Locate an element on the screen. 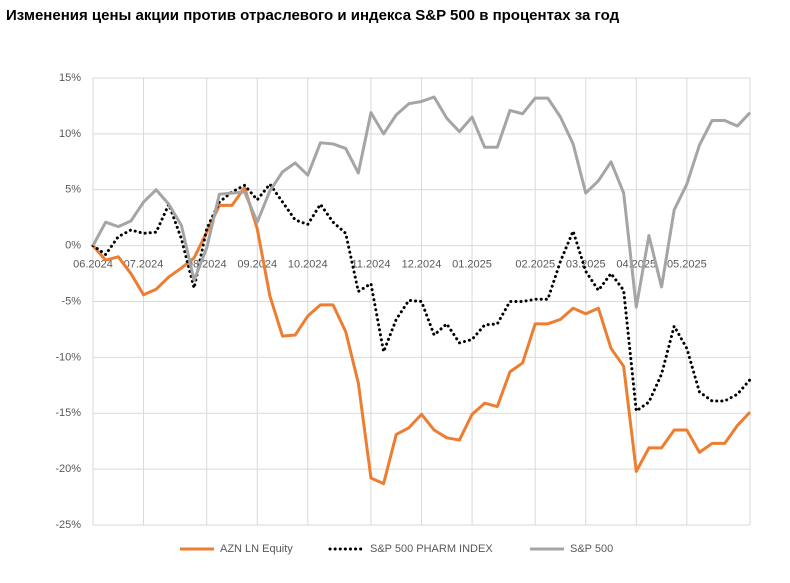 This screenshot has height=583, width=790. x-tick-label: 05.2025 is located at coordinates (687, 265).